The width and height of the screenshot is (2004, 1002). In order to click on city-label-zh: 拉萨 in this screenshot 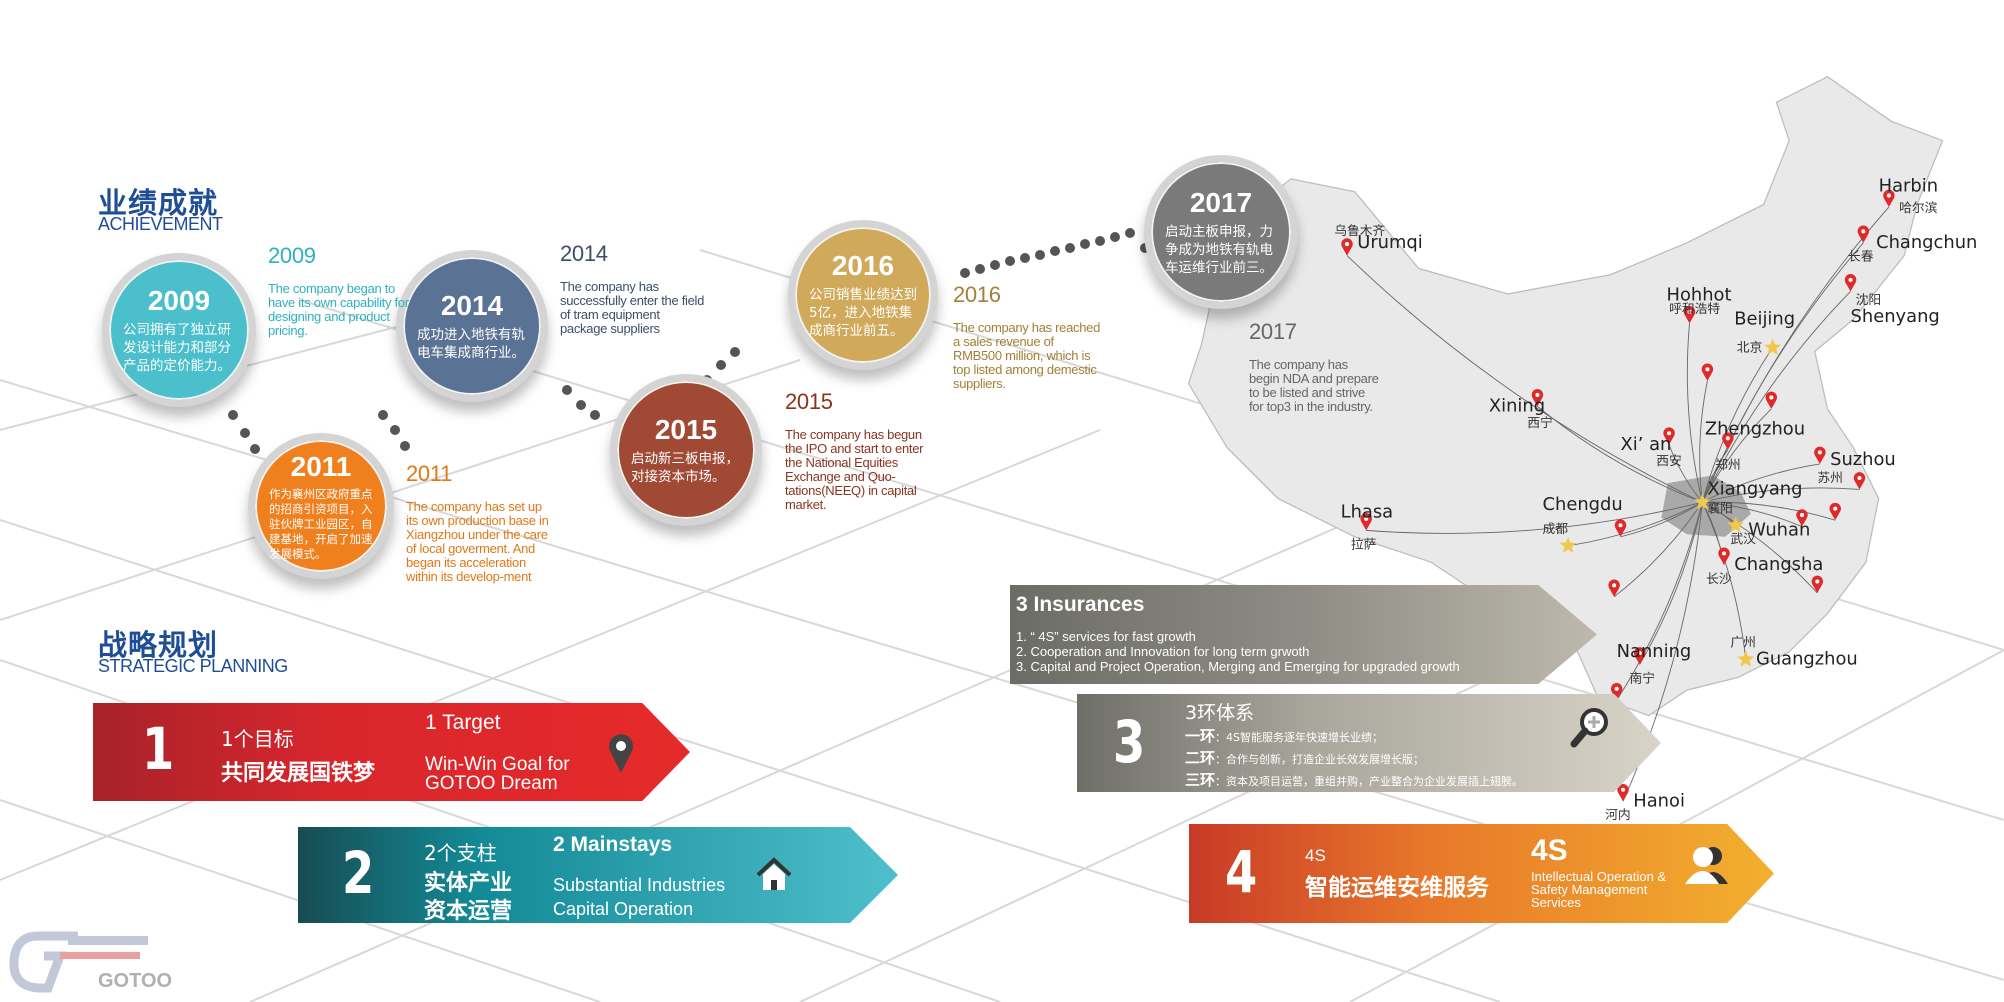, I will do `click(1364, 544)`.